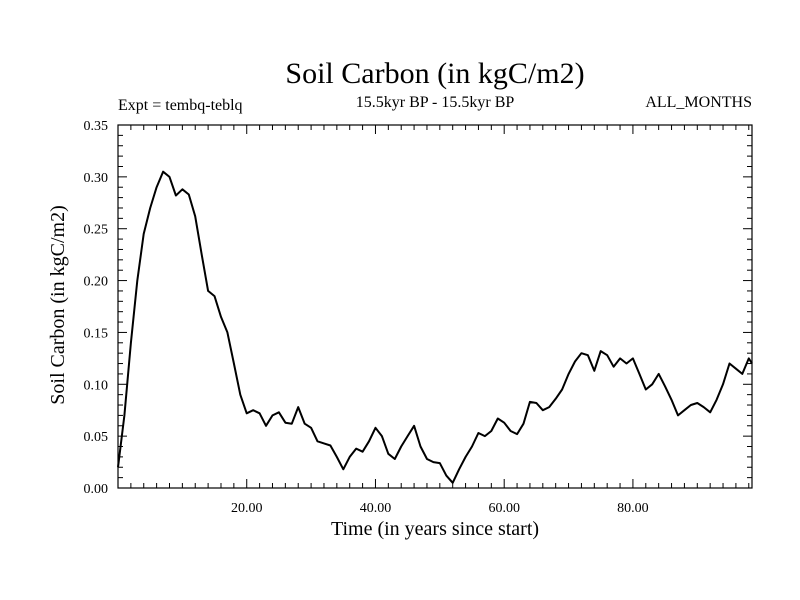 The width and height of the screenshot is (800, 600). Describe the element at coordinates (96, 333) in the screenshot. I see `y-tick-label: 0.15` at that location.